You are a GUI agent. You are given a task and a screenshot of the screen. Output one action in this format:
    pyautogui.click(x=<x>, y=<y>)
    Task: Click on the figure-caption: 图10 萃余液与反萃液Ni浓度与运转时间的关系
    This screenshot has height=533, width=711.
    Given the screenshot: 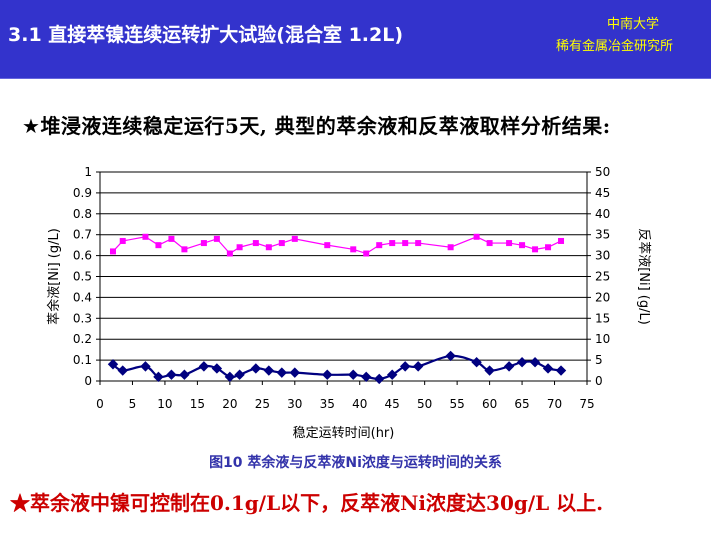 What is the action you would take?
    pyautogui.click(x=355, y=463)
    